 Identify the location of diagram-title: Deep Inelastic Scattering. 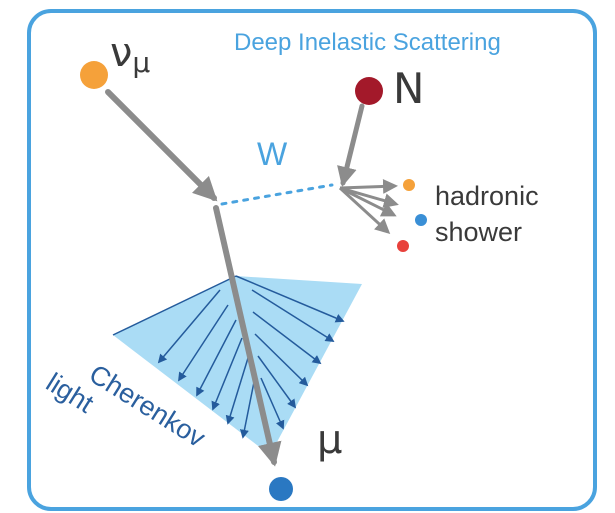
(367, 42).